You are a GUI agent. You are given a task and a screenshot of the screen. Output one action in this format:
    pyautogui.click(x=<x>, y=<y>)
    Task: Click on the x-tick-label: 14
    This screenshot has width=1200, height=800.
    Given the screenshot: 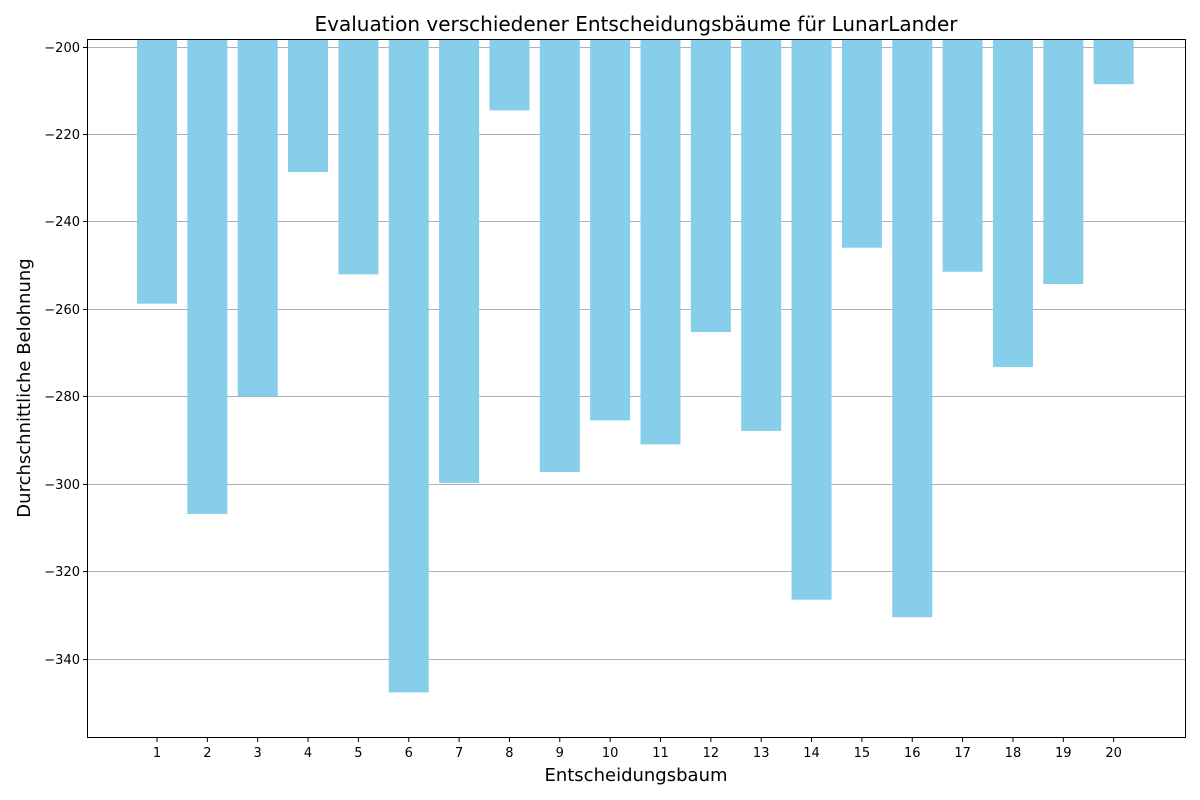 What is the action you would take?
    pyautogui.click(x=811, y=753)
    